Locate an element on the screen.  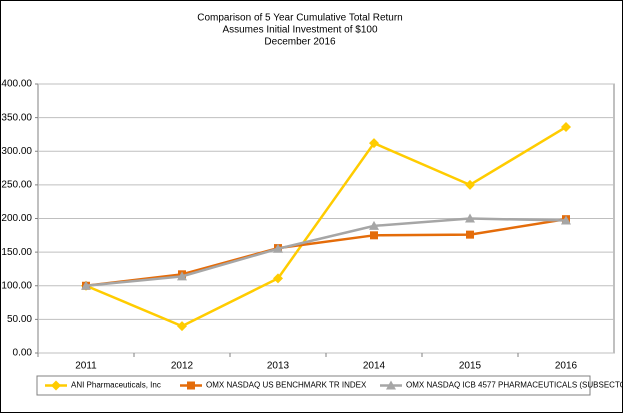
series-line is located at coordinates (326, 252).